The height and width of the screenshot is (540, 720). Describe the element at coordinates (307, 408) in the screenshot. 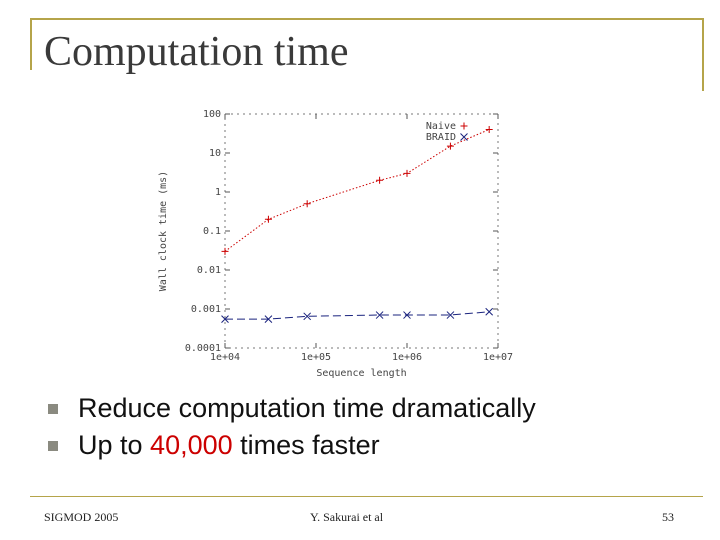

I see `bullet-text: Reduce computation time dramatically` at that location.